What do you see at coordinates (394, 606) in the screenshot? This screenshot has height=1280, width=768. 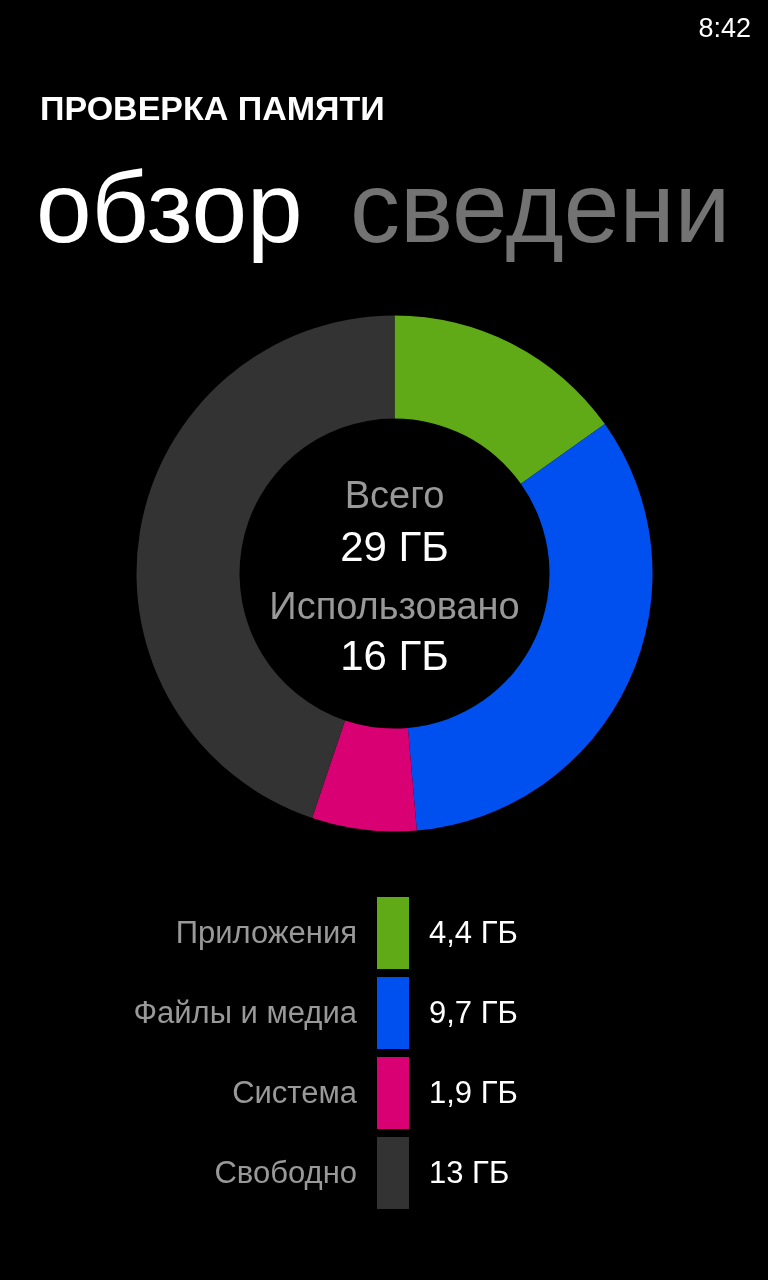 I see `text: Использовано` at bounding box center [394, 606].